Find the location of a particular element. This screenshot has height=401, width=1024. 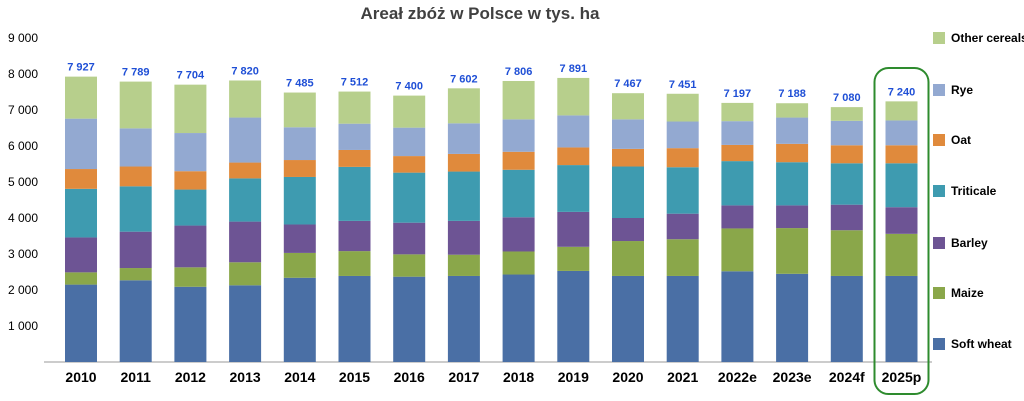

total-label: 7 240 is located at coordinates (902, 92).